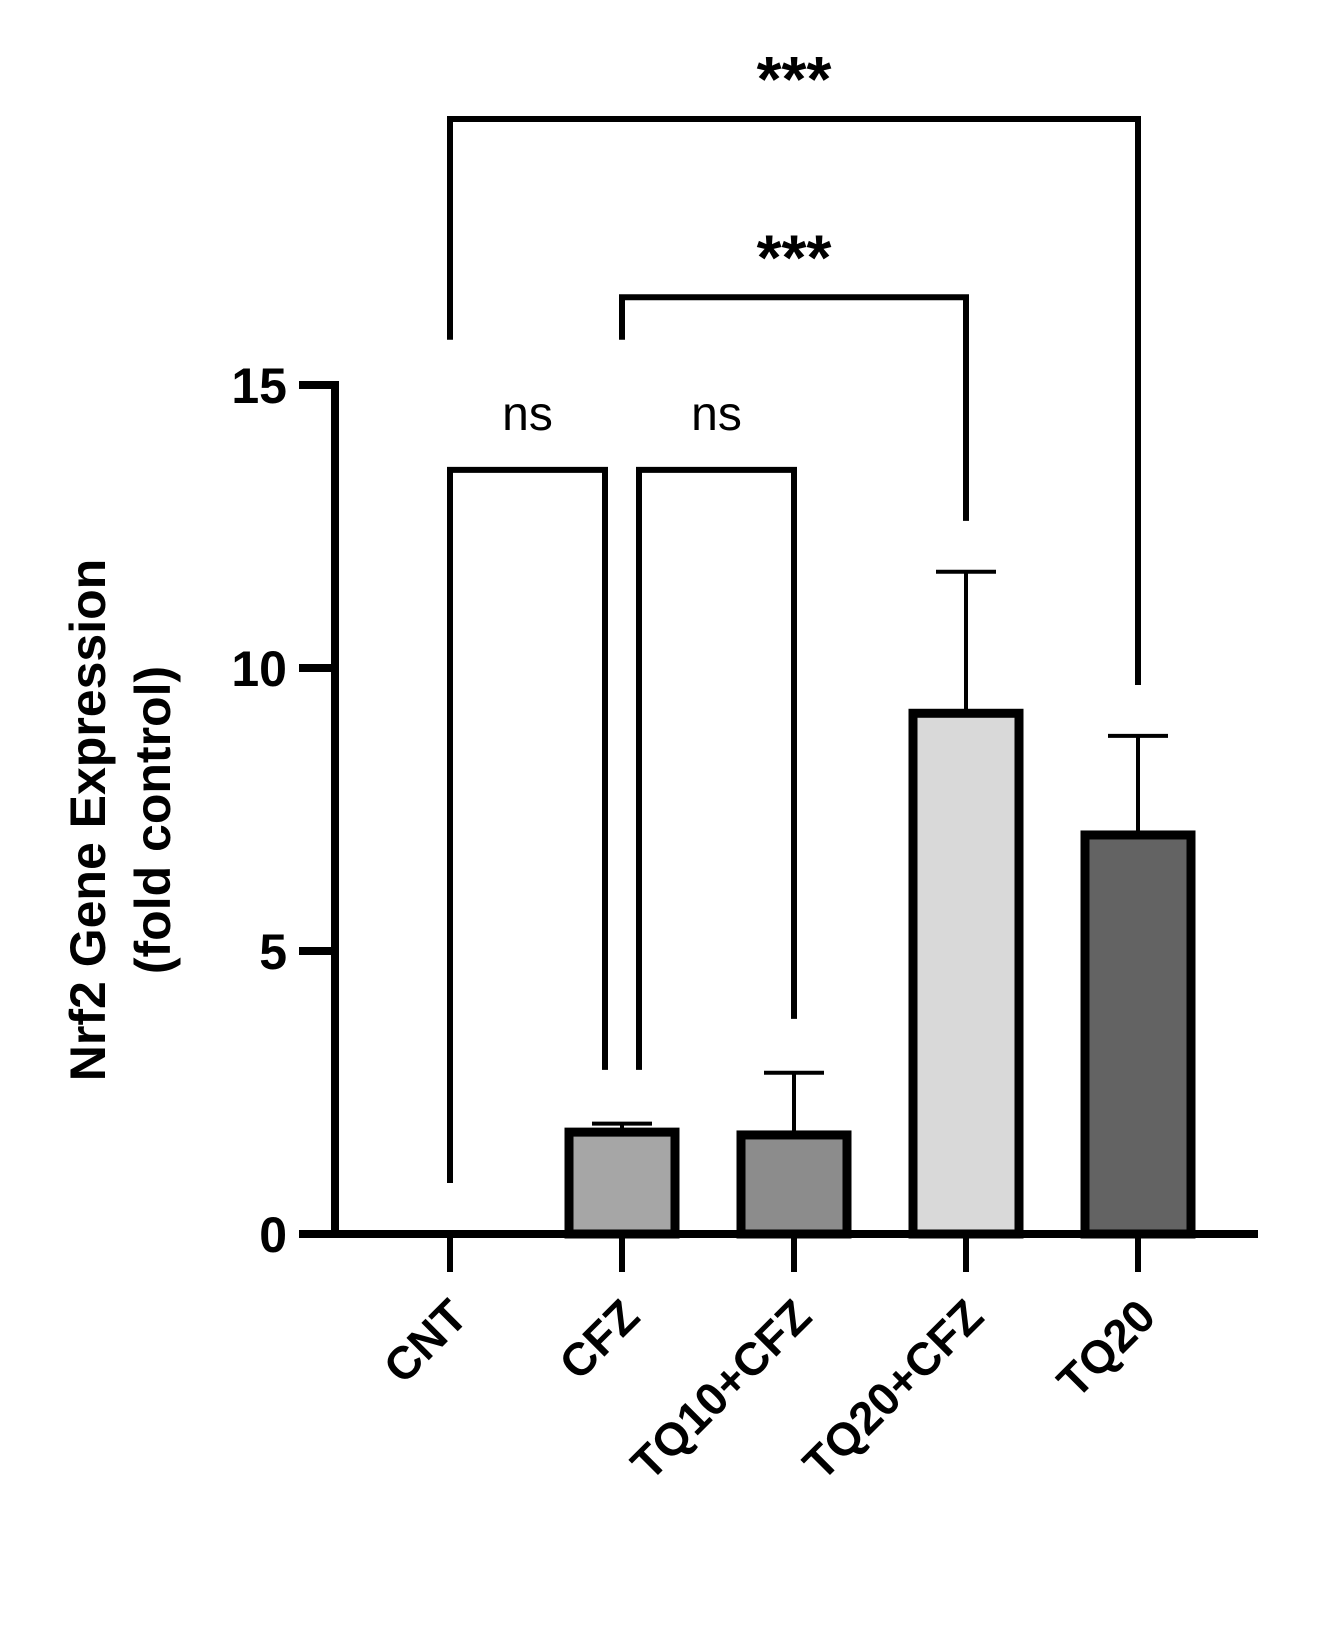  Describe the element at coordinates (966, 641) in the screenshot. I see `error-bar-tq20-cfz` at that location.